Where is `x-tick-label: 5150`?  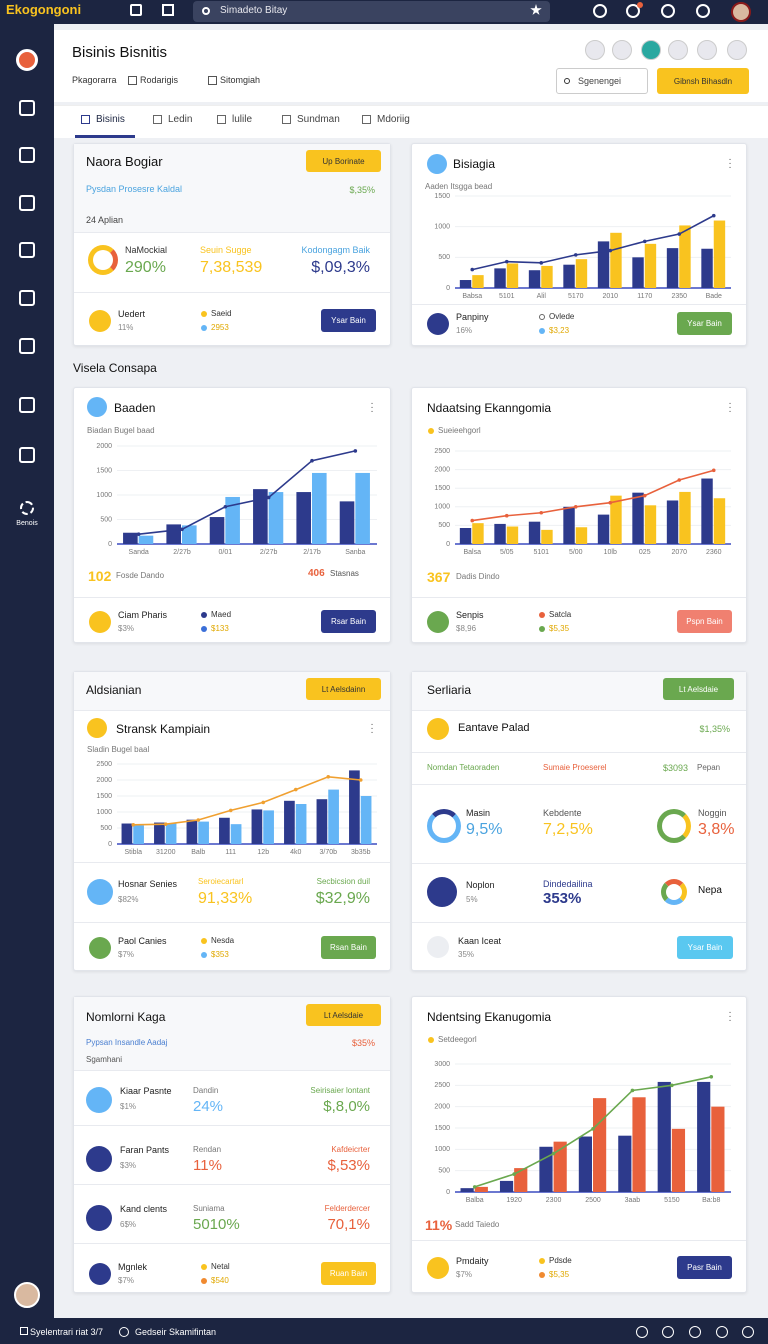
x-tick-label: 5150 is located at coordinates (672, 1200).